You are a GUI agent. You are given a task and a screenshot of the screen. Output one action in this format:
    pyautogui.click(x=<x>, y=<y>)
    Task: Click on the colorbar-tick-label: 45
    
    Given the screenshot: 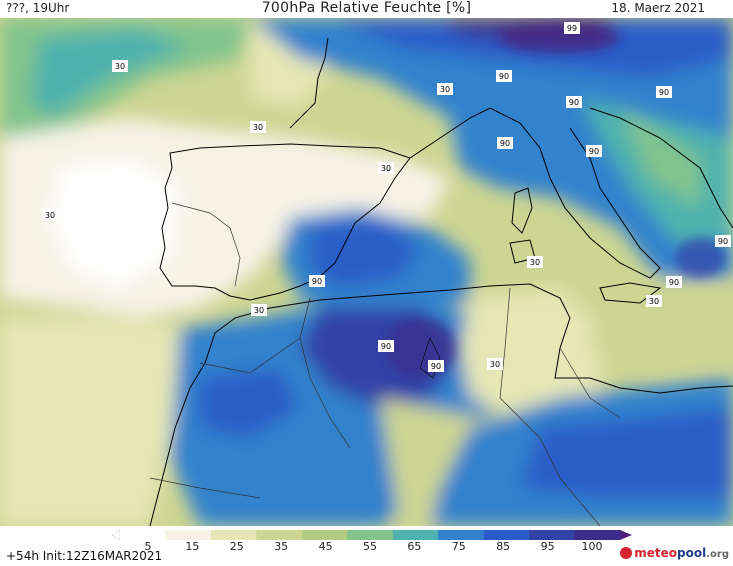 What is the action you would take?
    pyautogui.click(x=325, y=546)
    